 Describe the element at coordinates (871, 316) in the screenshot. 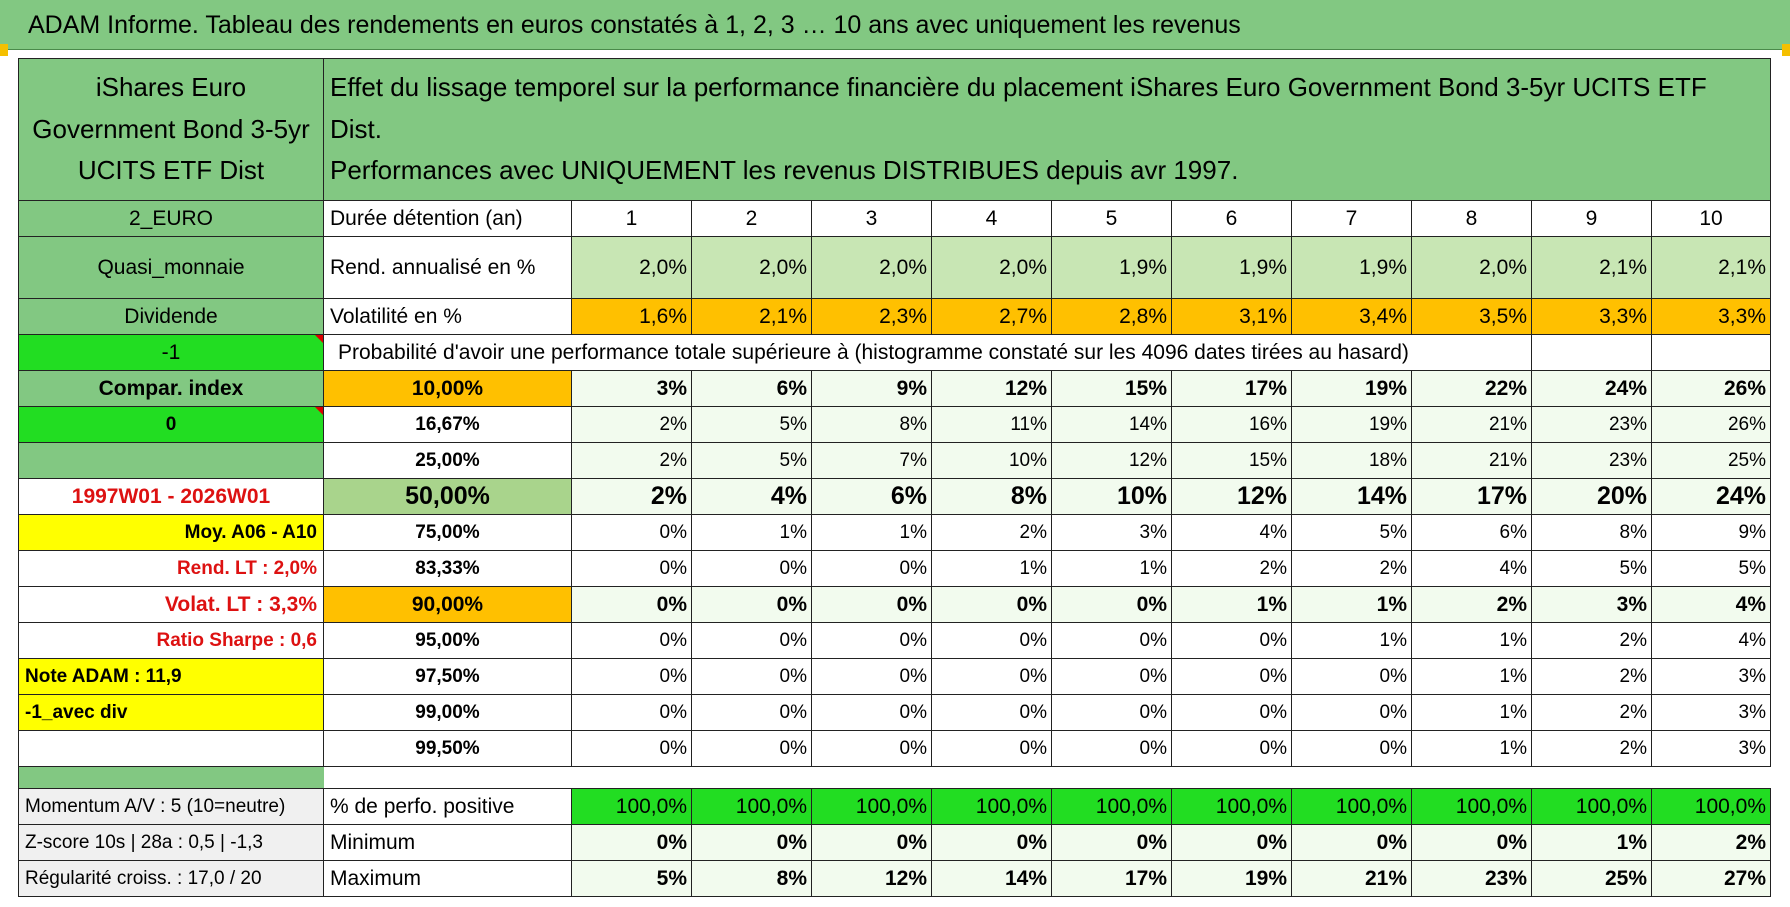

I see `volatility-cell: 2,3%` at that location.